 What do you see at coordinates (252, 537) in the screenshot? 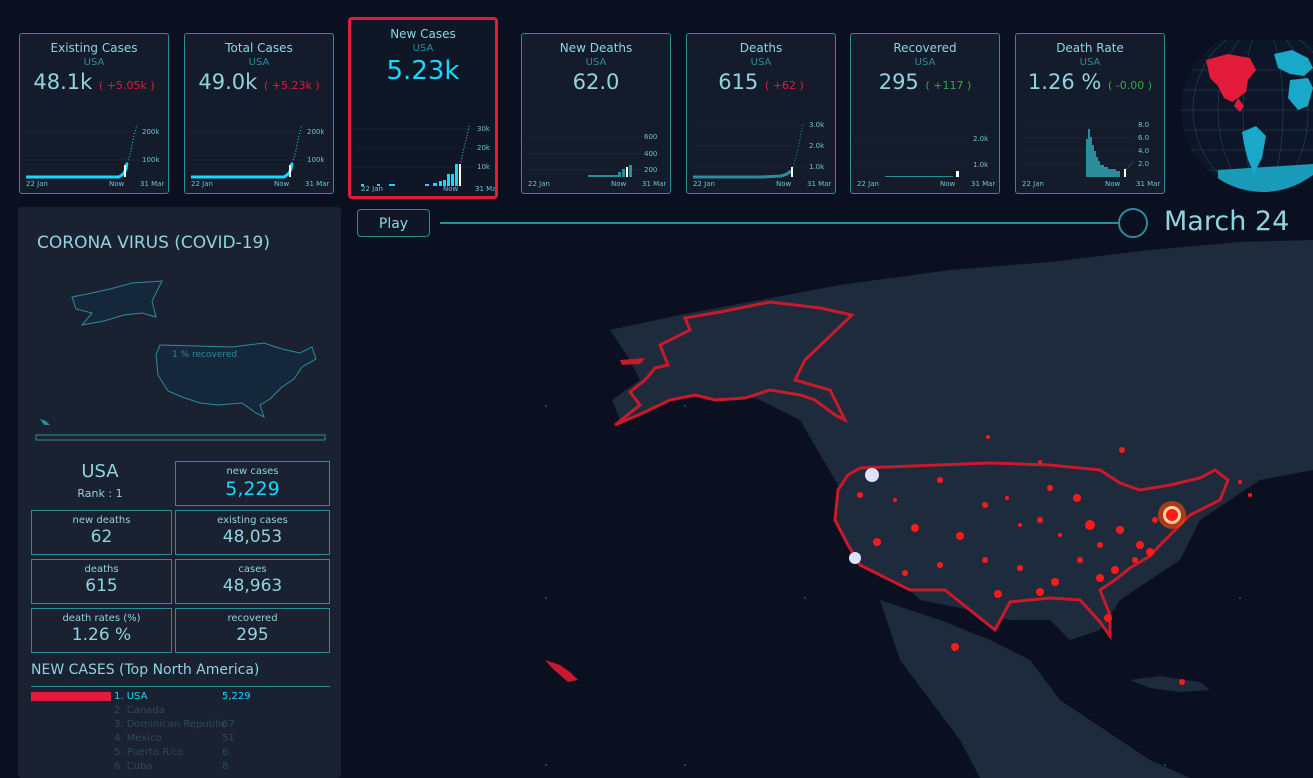
I see `stat-value: 48,053` at bounding box center [252, 537].